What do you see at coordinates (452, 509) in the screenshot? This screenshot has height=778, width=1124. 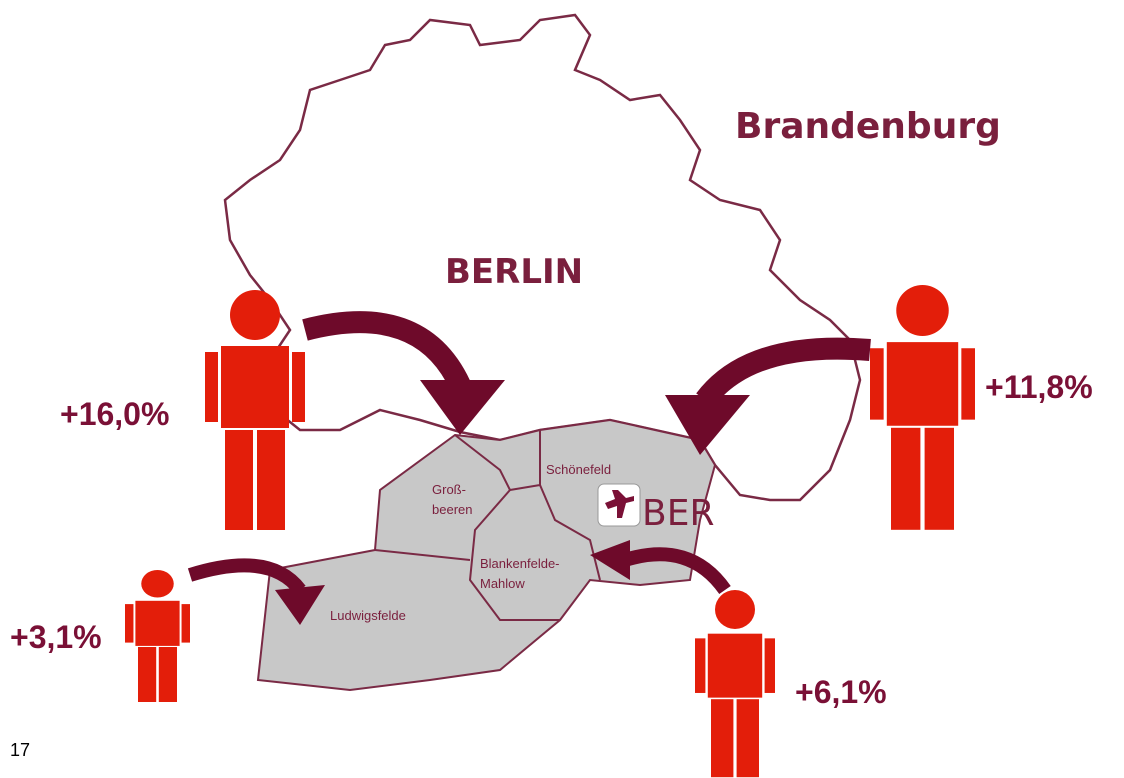 I see `district-label: beeren` at bounding box center [452, 509].